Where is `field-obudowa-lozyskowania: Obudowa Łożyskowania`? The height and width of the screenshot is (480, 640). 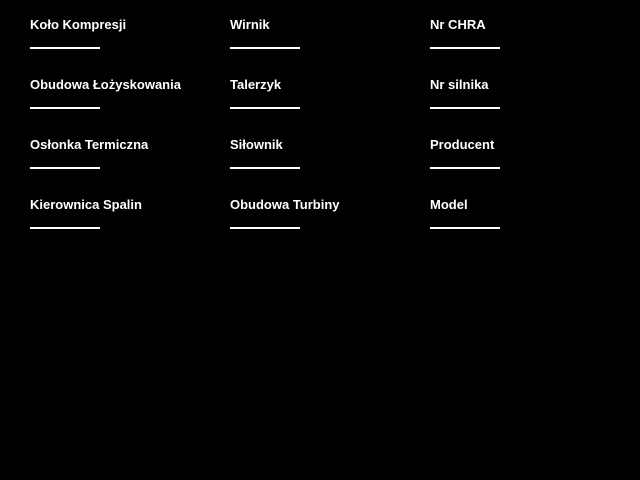
field-obudowa-lozyskowania: Obudowa Łożyskowania is located at coordinates (125, 107).